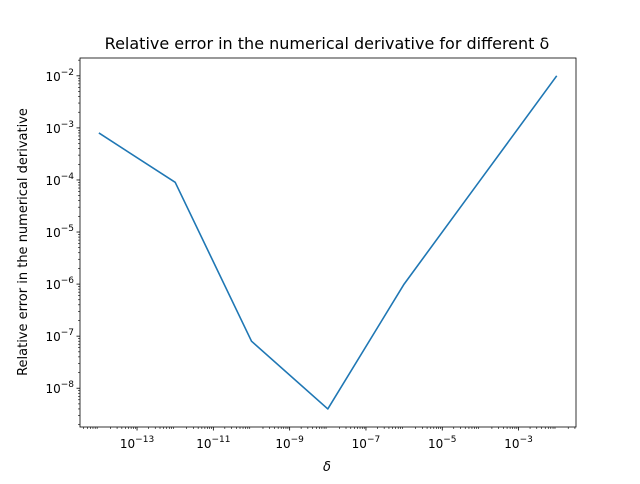 The height and width of the screenshot is (484, 640). What do you see at coordinates (373, 440) in the screenshot?
I see `x-tick-label-exponent: −7` at bounding box center [373, 440].